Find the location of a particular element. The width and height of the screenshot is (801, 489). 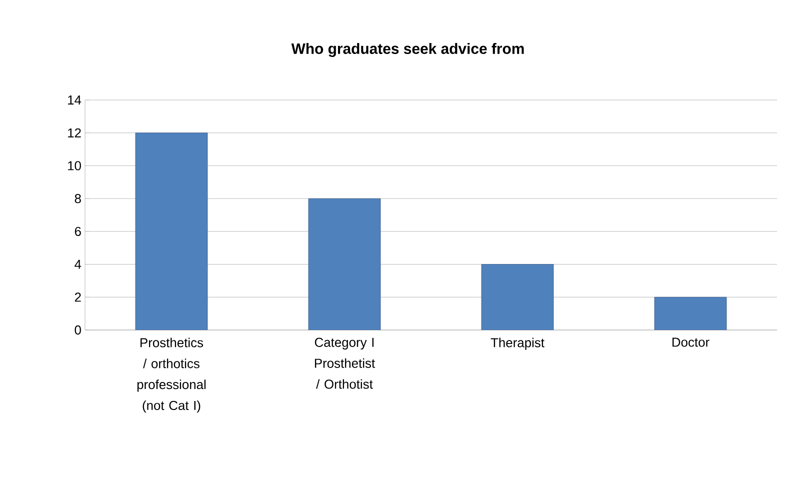

y-tick-label: 0 is located at coordinates (77, 330).